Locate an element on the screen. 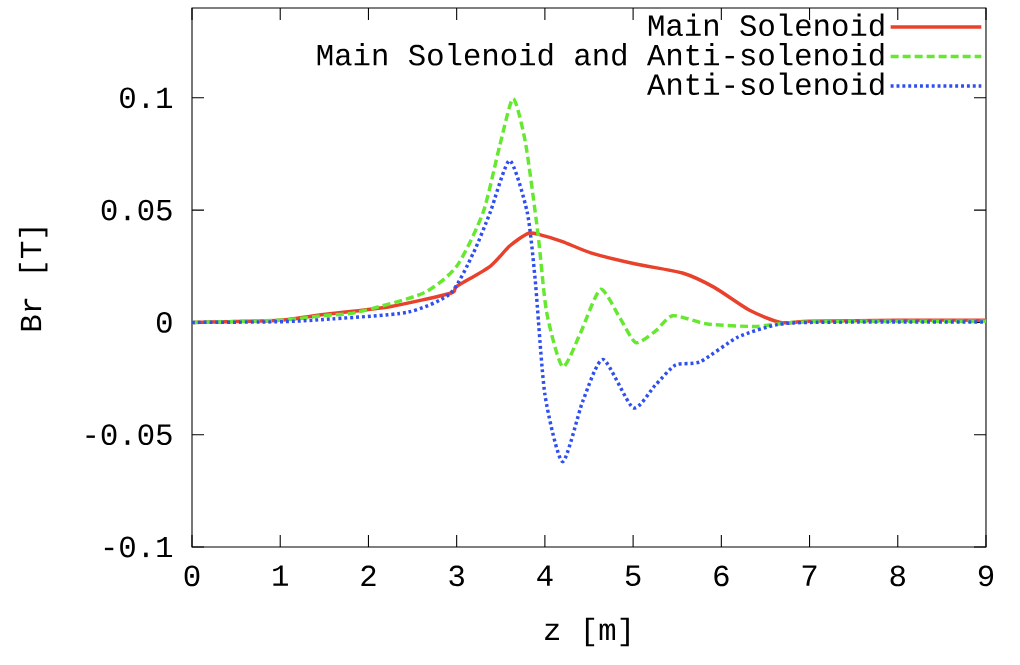 This screenshot has width=1020, height=665. x-tick-label: 3 is located at coordinates (456, 576).